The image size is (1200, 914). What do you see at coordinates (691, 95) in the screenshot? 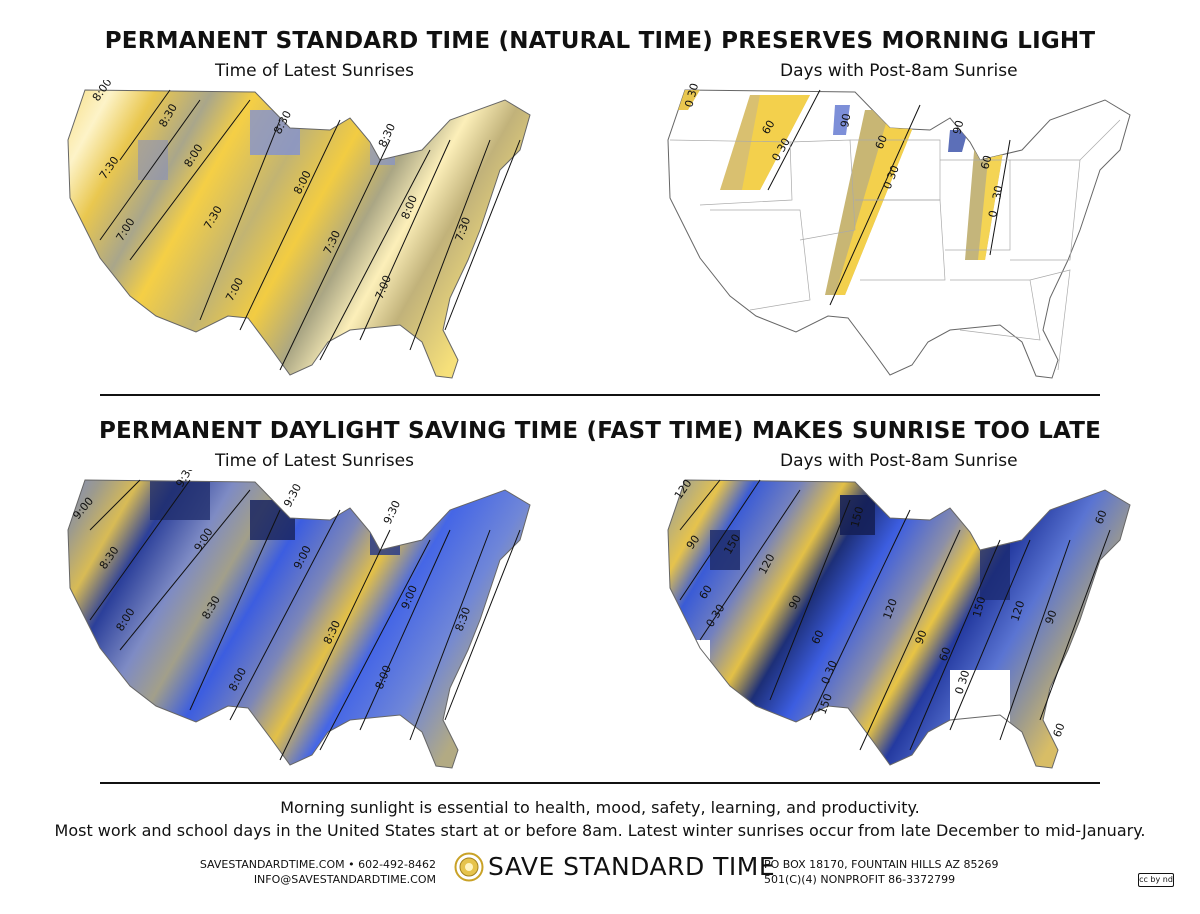
I see `contour-label: 0 30` at bounding box center [691, 95].